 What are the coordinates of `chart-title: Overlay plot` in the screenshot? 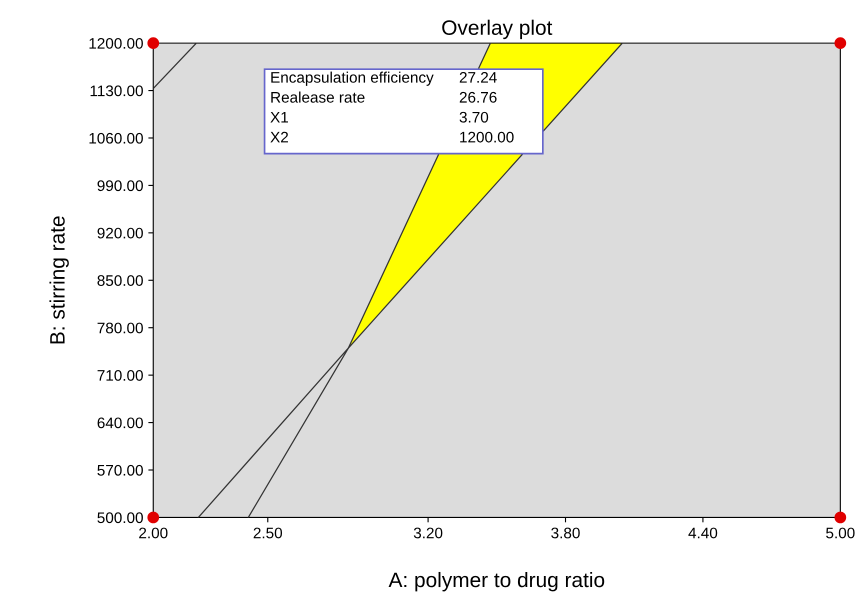 It's located at (497, 30).